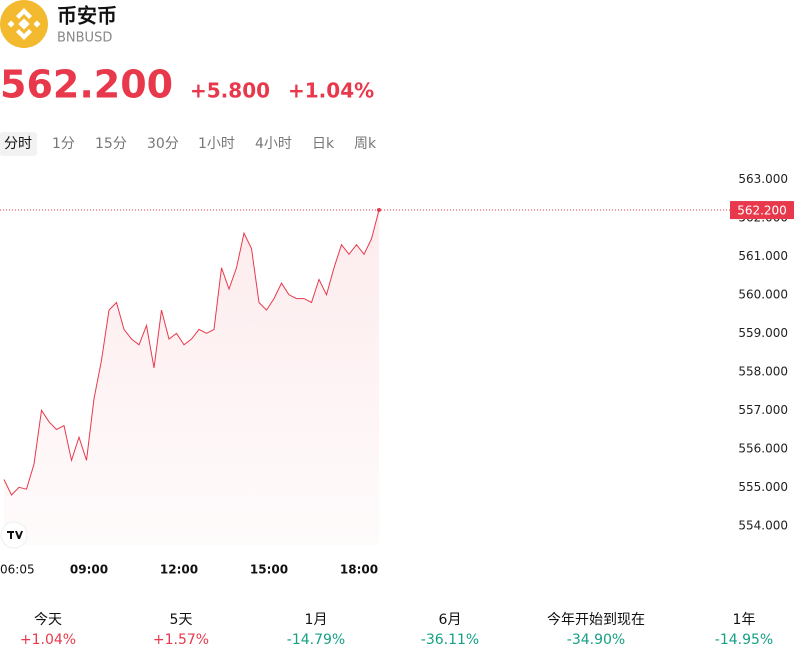 The image size is (800, 660). I want to click on tab: 1小时, so click(216, 144).